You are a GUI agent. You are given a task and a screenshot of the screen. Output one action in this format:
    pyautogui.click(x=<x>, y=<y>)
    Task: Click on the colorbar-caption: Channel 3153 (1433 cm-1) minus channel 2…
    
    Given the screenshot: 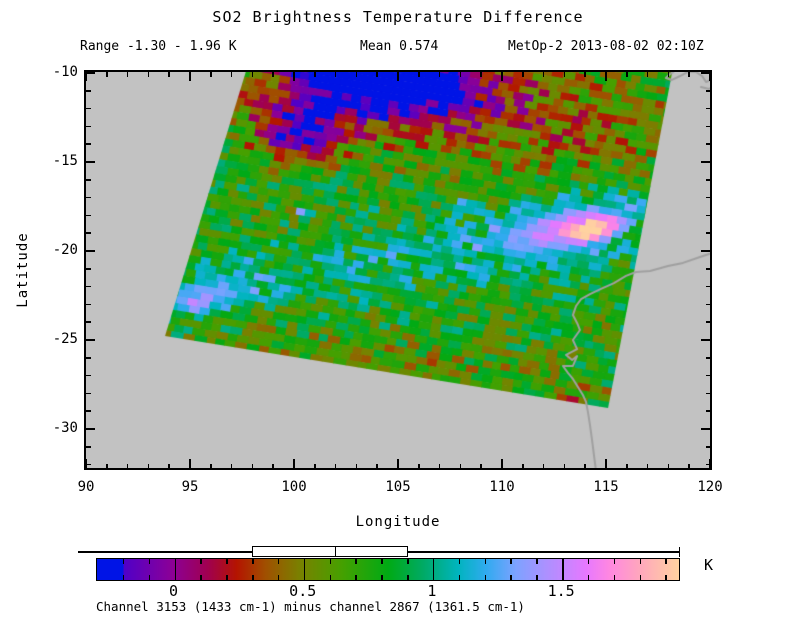 What is the action you would take?
    pyautogui.click(x=310, y=606)
    